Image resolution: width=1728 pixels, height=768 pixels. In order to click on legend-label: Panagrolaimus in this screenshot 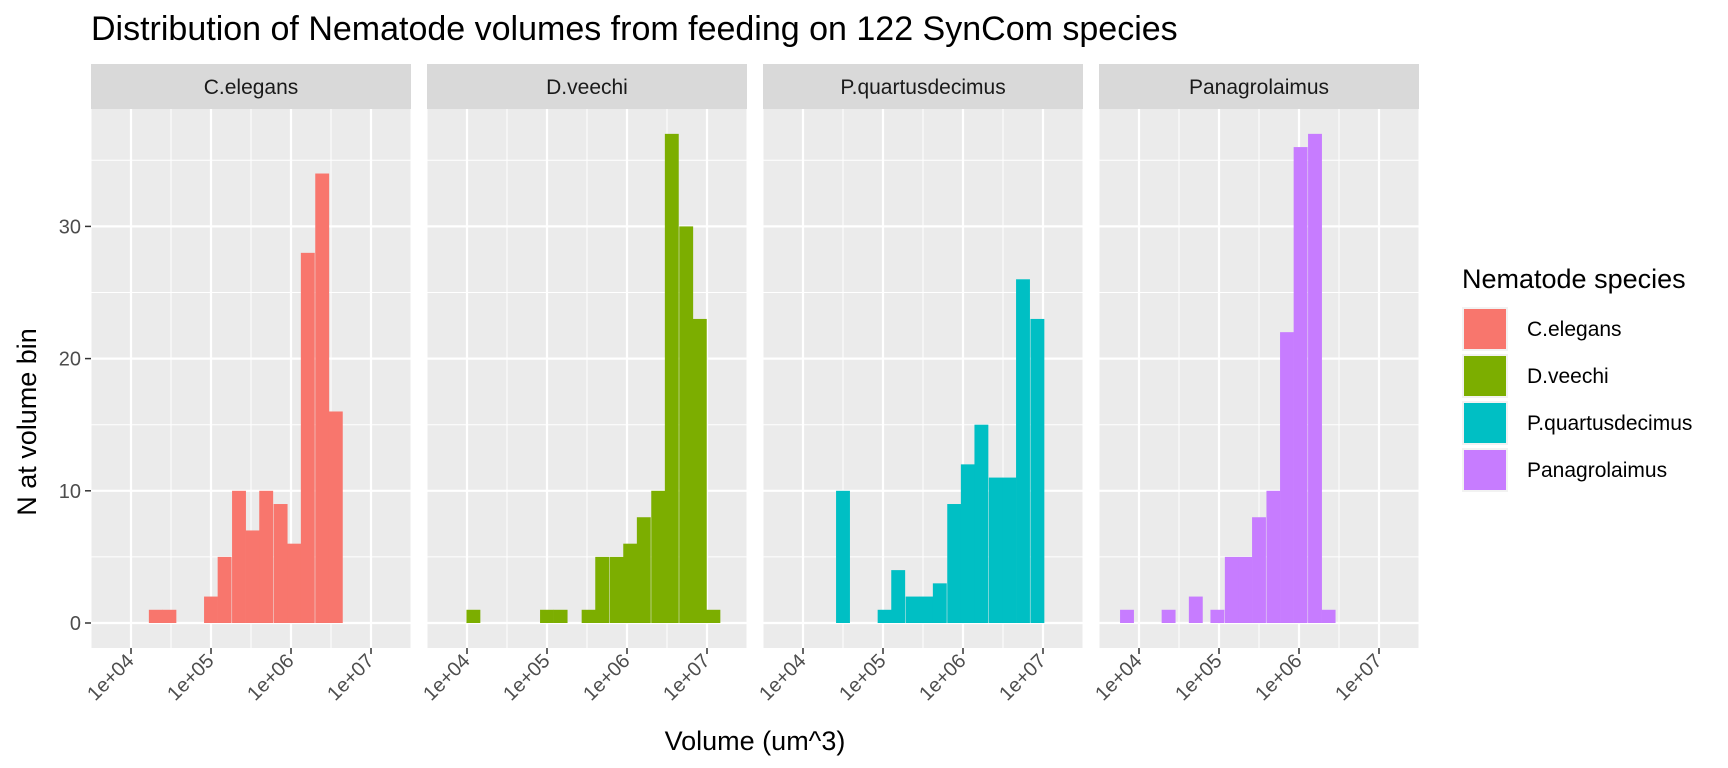, I will do `click(1597, 470)`.